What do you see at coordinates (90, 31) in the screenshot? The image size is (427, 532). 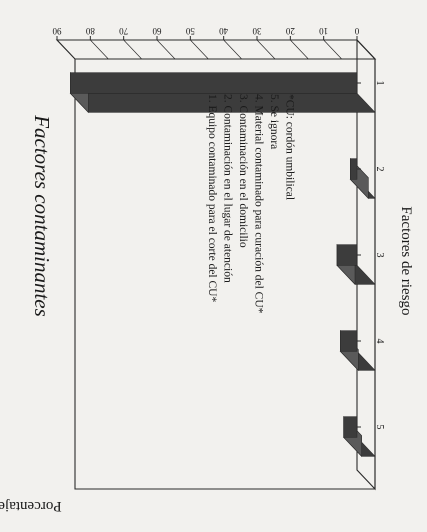 I see `y-tick-label: 80` at bounding box center [90, 31].